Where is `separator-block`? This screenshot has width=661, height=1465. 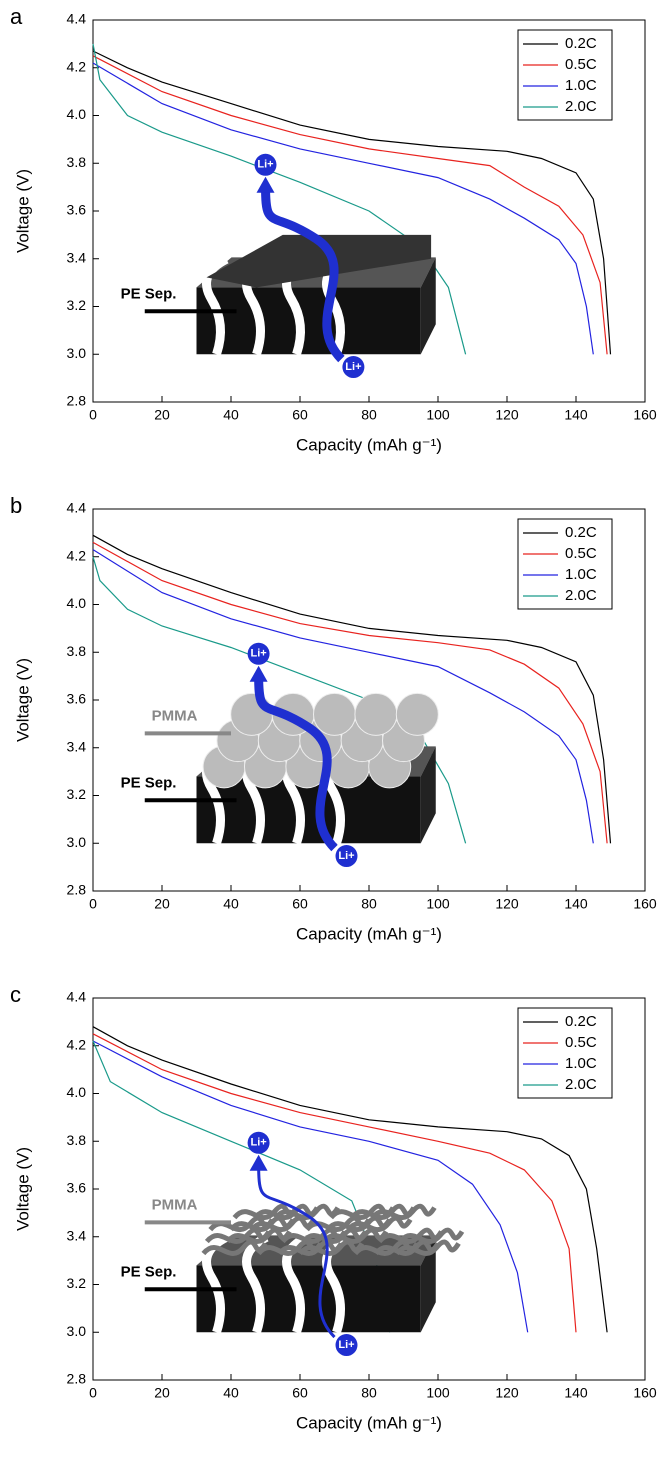
separator-block is located at coordinates (308, 321).